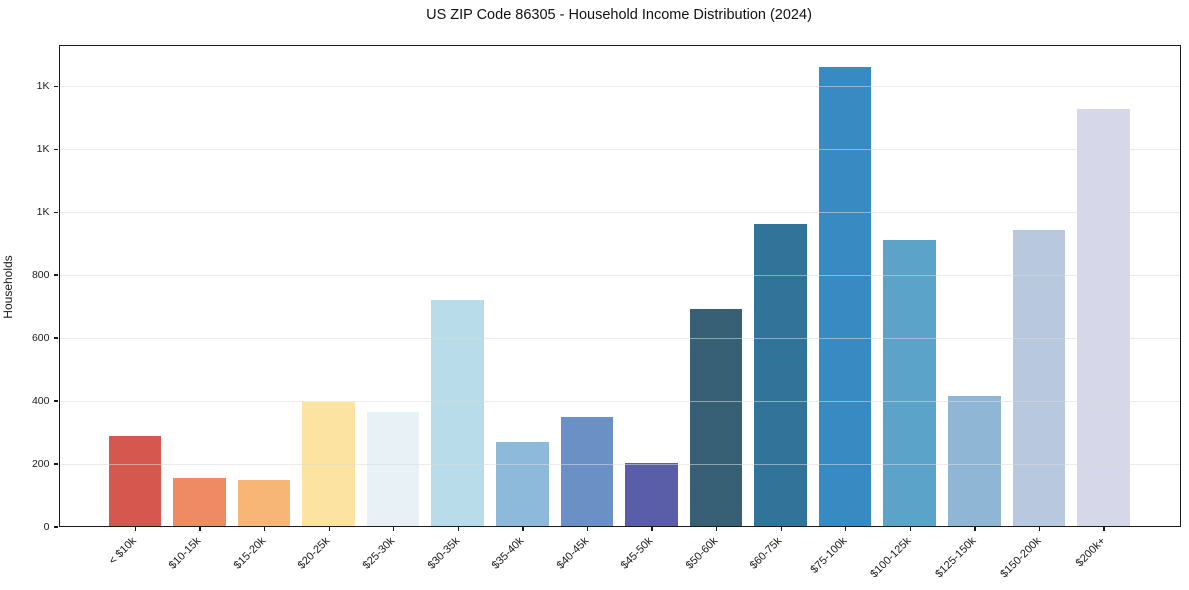 The width and height of the screenshot is (1189, 590). What do you see at coordinates (956, 558) in the screenshot?
I see `x-tick-label-$125-150k: $125-150k` at bounding box center [956, 558].